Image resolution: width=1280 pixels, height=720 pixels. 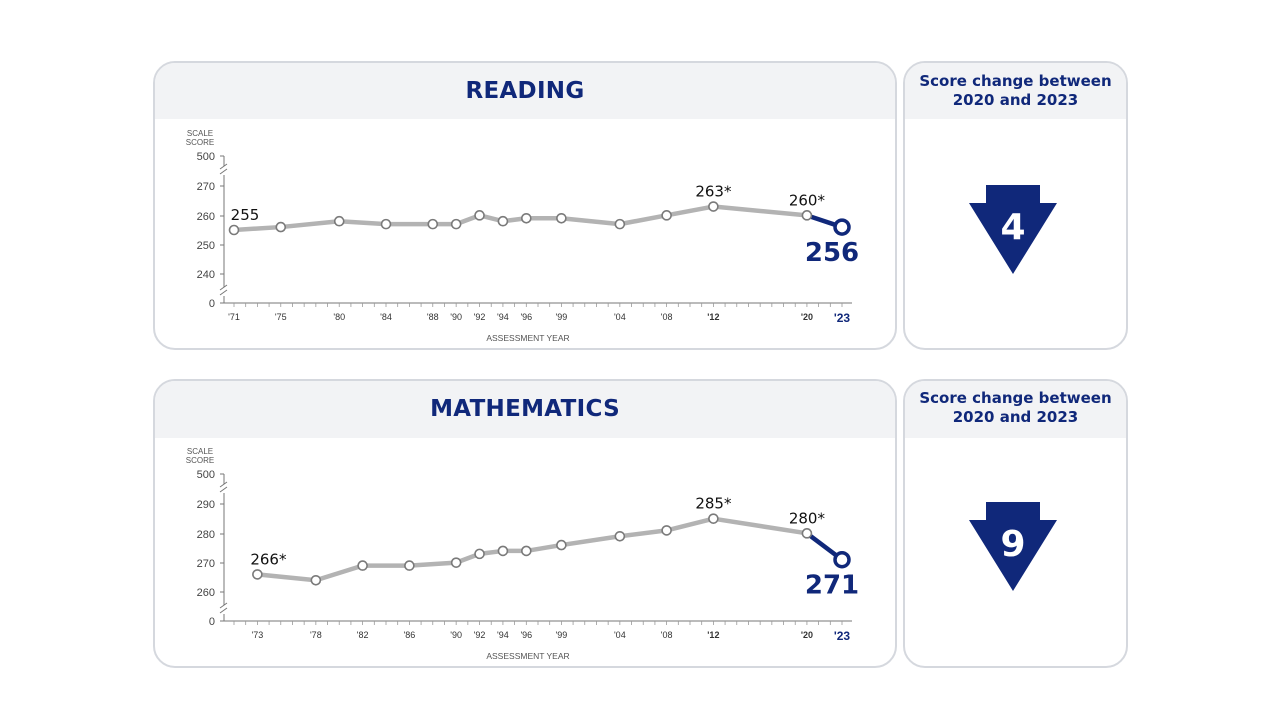 I want to click on x-tick-label: '99, so click(x=562, y=317).